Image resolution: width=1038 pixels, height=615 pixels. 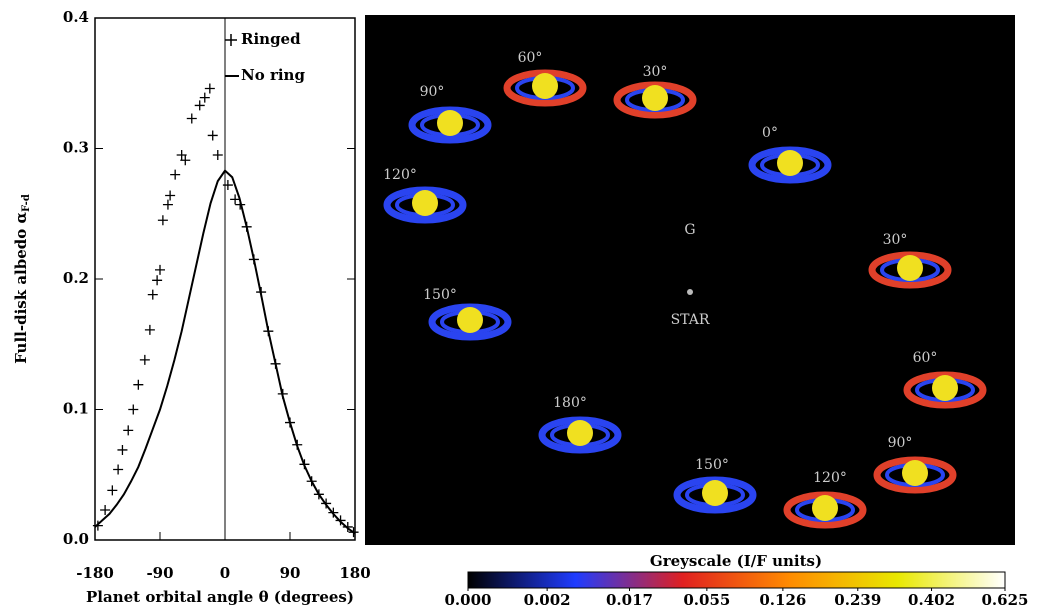 I want to click on x-tick-label: 0, so click(x=225, y=573).